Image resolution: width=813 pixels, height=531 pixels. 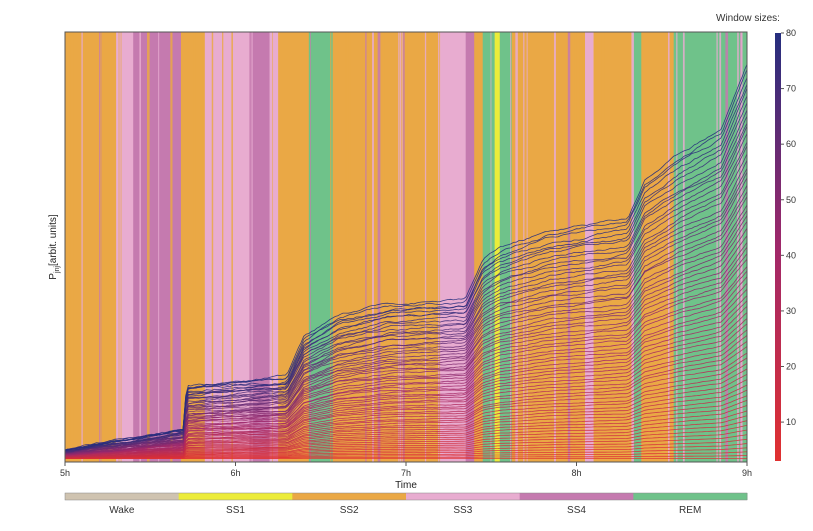 What do you see at coordinates (690, 496) in the screenshot?
I see `stage-legend-swatch-rem` at bounding box center [690, 496].